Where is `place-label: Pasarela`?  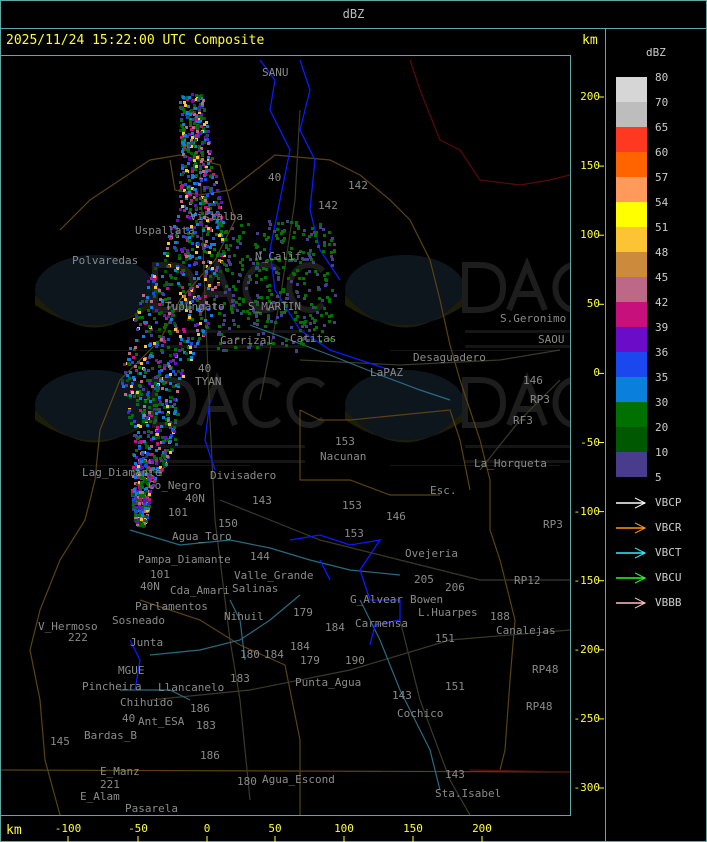 place-label: Pasarela is located at coordinates (151, 808).